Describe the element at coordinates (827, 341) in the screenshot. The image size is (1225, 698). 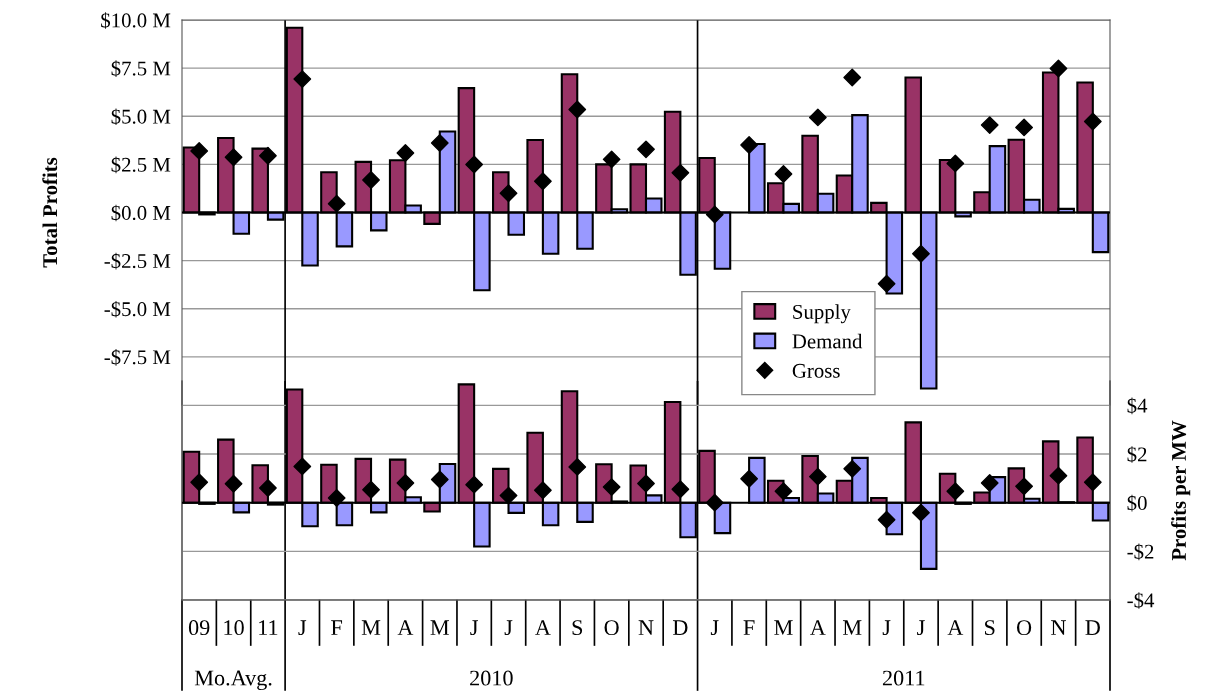
I see `legend-label: Demand` at that location.